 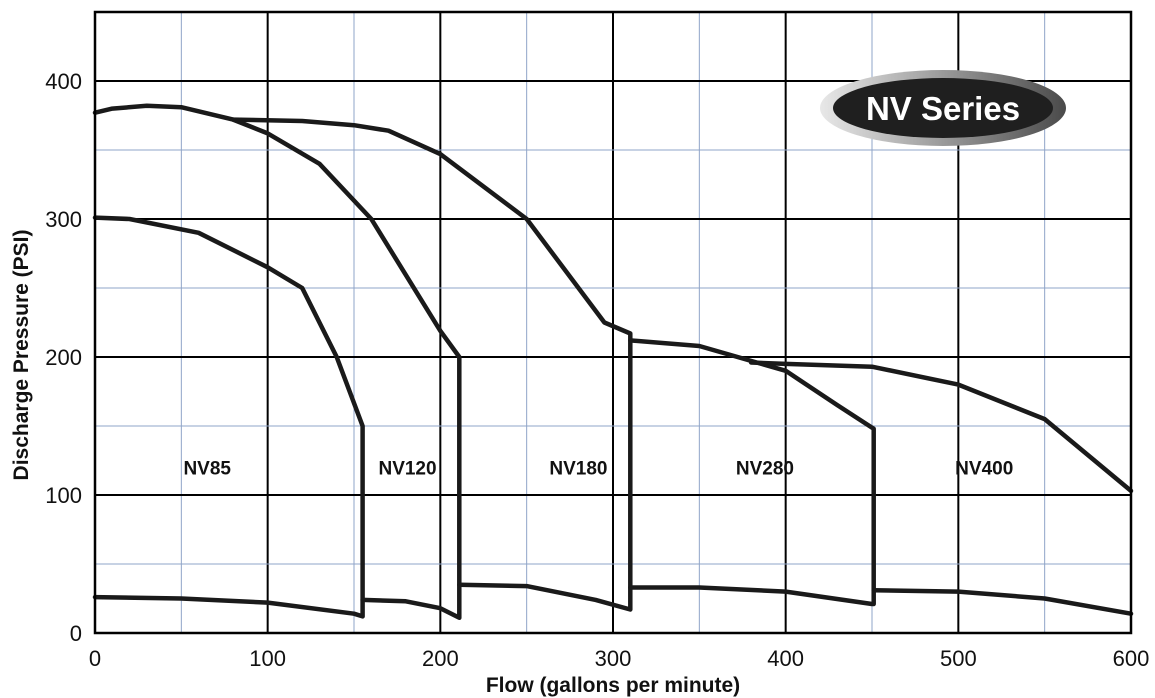 I want to click on x-tick-label: 400, so click(x=785, y=658).